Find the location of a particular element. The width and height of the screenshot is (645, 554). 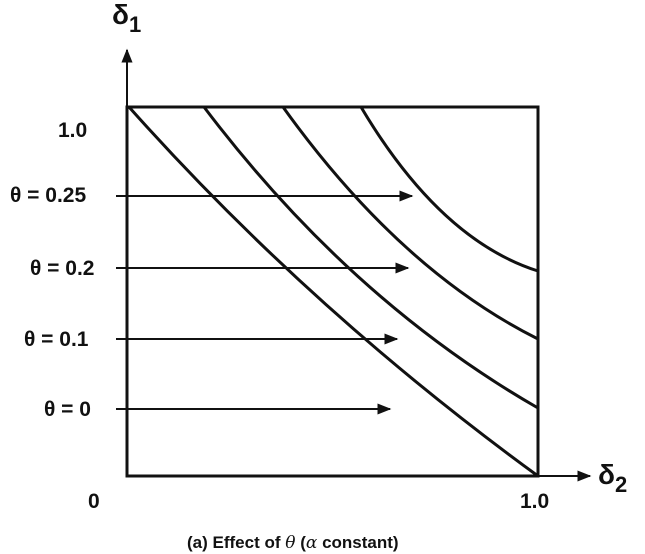

x-axis-subscript: 2 is located at coordinates (621, 484).